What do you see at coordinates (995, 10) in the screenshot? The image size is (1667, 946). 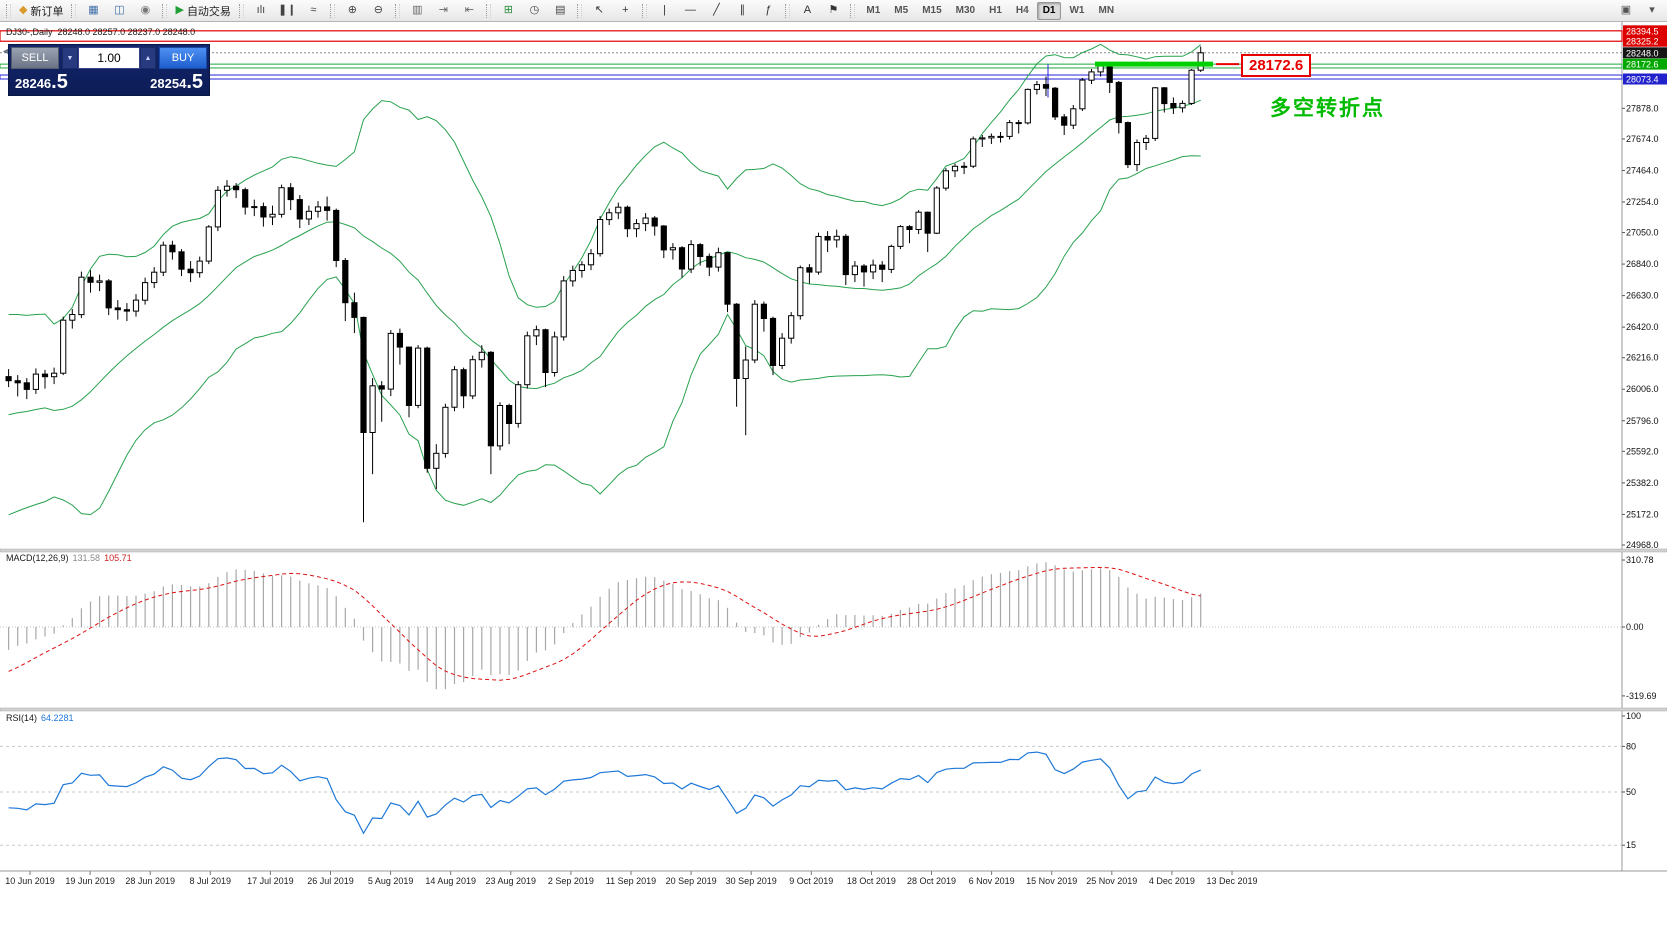 I see `timeframe-h1-button: H1` at bounding box center [995, 10].